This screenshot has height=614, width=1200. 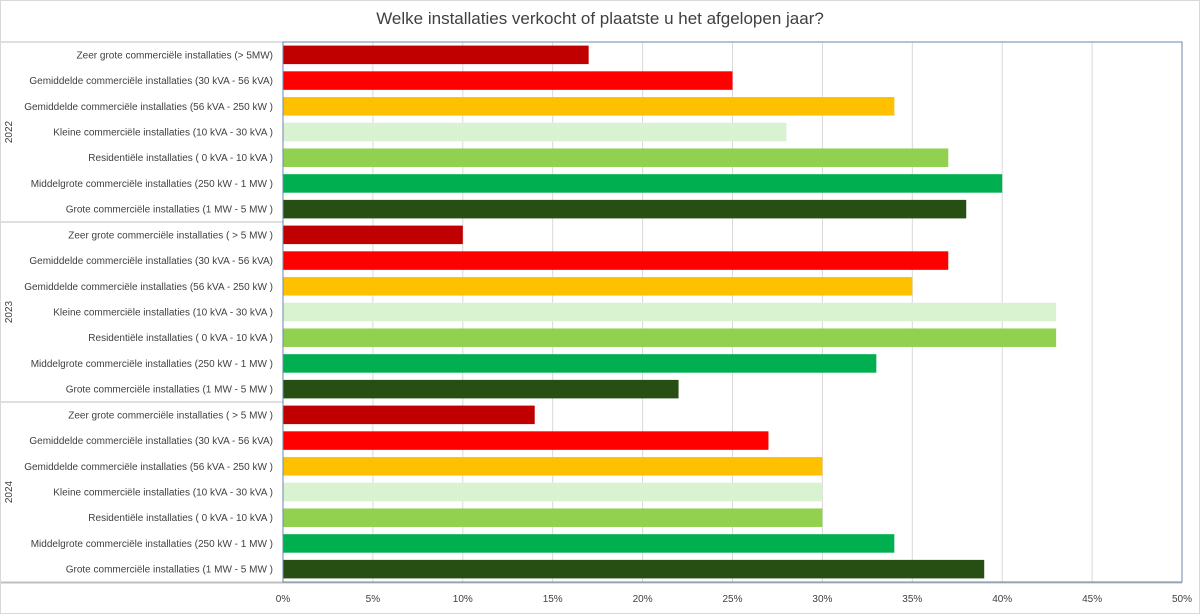 I want to click on x-tick-label: 45%, so click(x=1092, y=599).